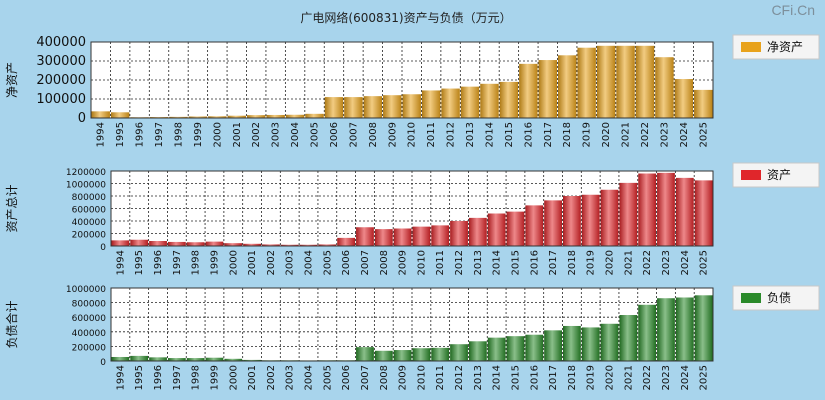 The image size is (825, 400). I want to click on legend-swatch, so click(751, 175).